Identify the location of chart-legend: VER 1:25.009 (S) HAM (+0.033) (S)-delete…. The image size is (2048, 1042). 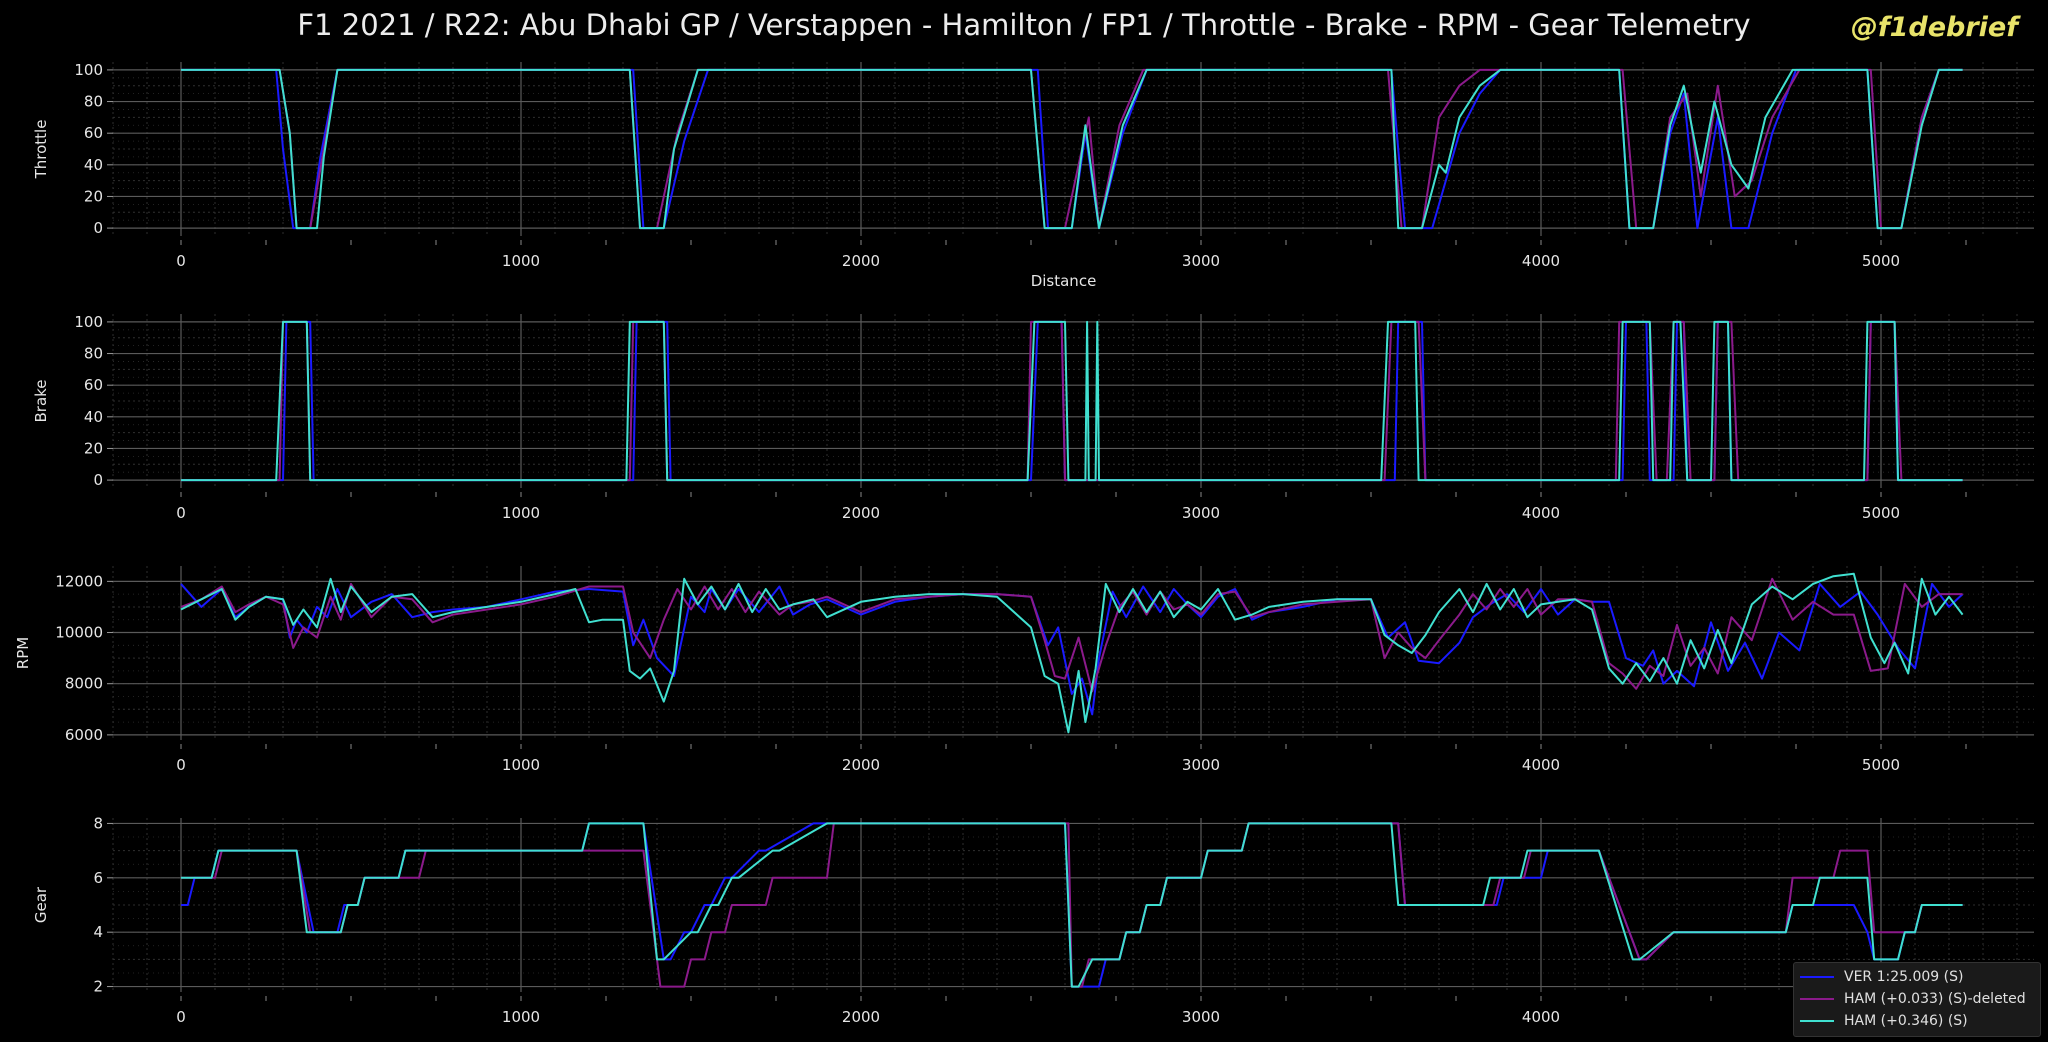
(1917, 999).